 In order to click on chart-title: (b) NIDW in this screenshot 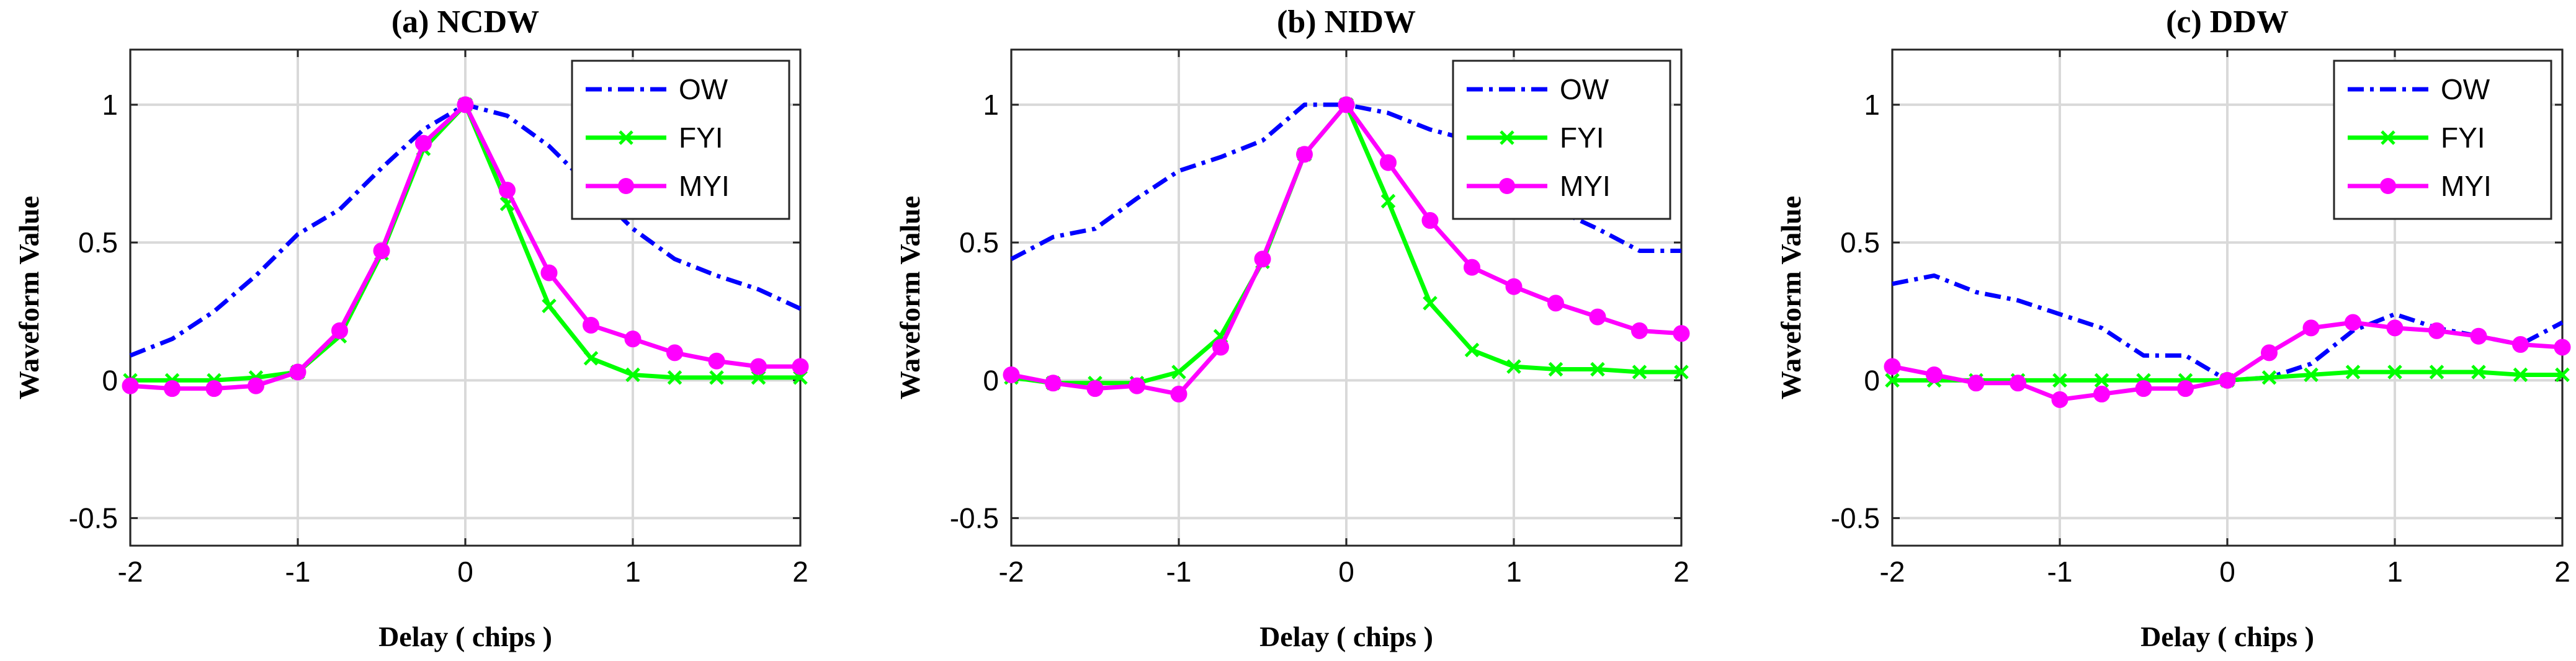, I will do `click(1346, 22)`.